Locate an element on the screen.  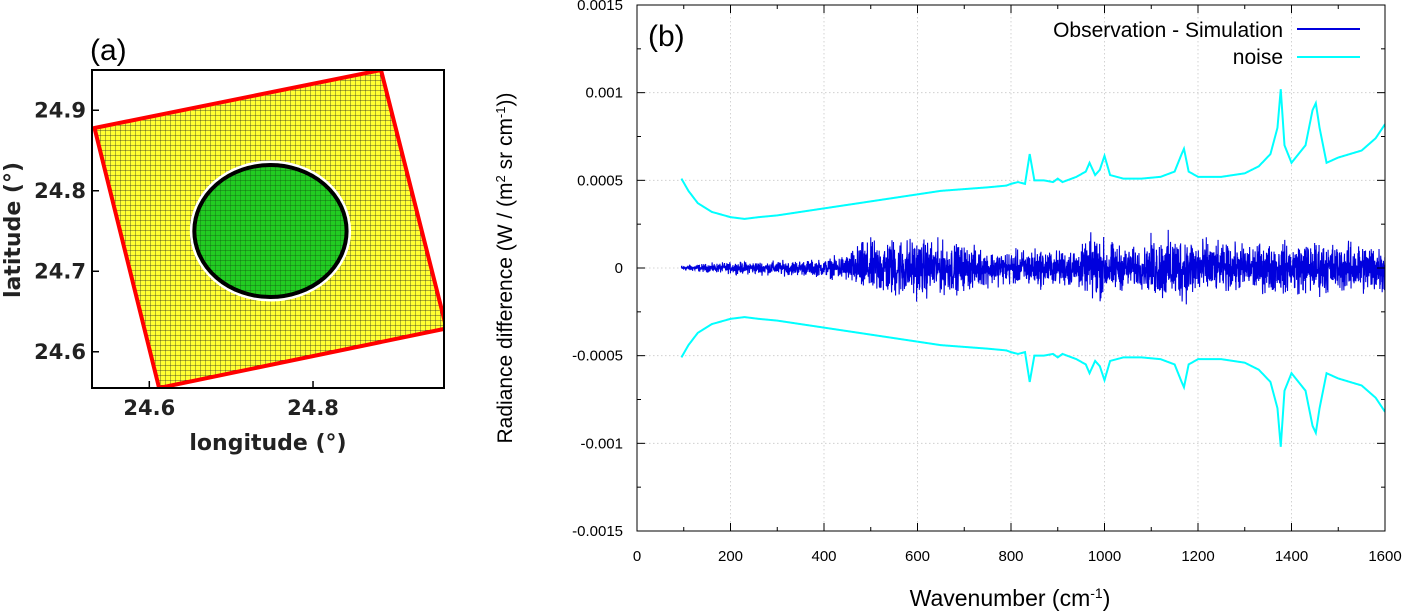
panel-b-ytick-label: 0.0005 is located at coordinates (600, 180).